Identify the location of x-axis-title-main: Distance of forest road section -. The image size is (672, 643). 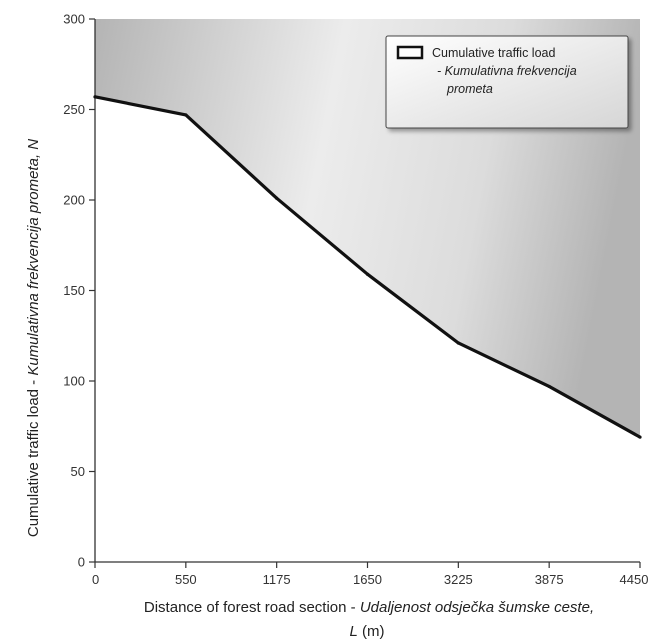
(252, 607).